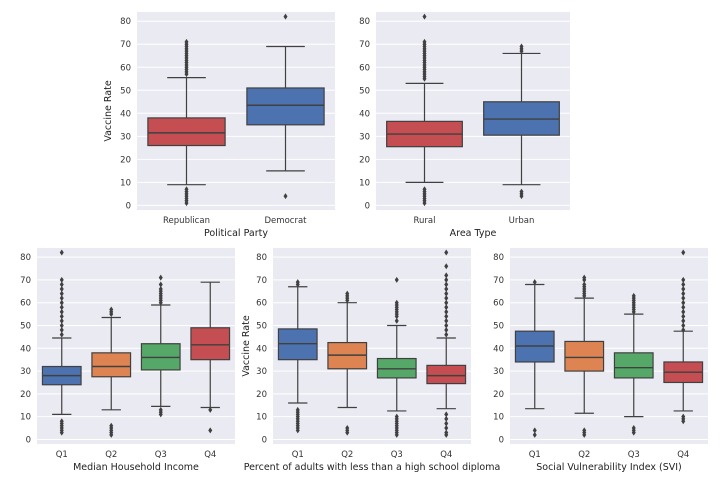 The image size is (720, 478). I want to click on x-axis-label: Median Household Income, so click(136, 467).